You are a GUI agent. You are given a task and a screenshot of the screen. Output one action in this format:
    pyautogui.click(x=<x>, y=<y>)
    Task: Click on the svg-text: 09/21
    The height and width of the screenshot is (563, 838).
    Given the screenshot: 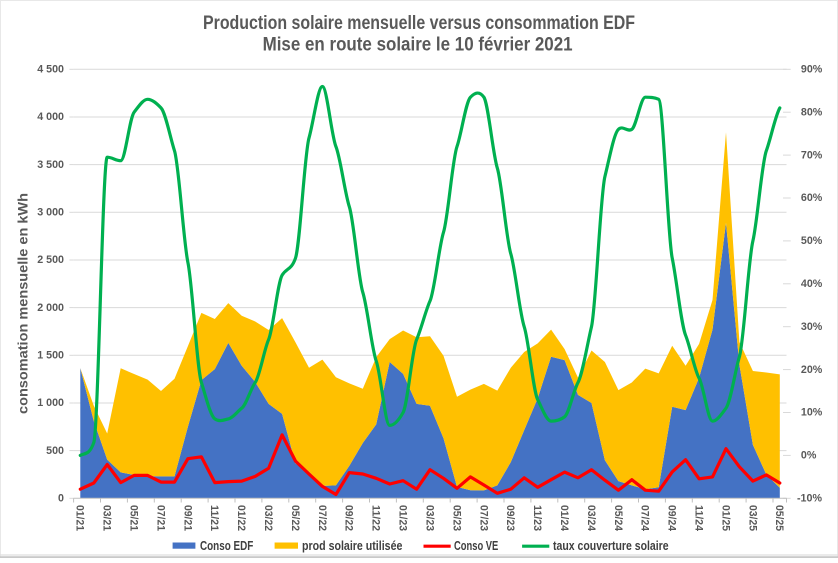 What is the action you would take?
    pyautogui.click(x=187, y=518)
    